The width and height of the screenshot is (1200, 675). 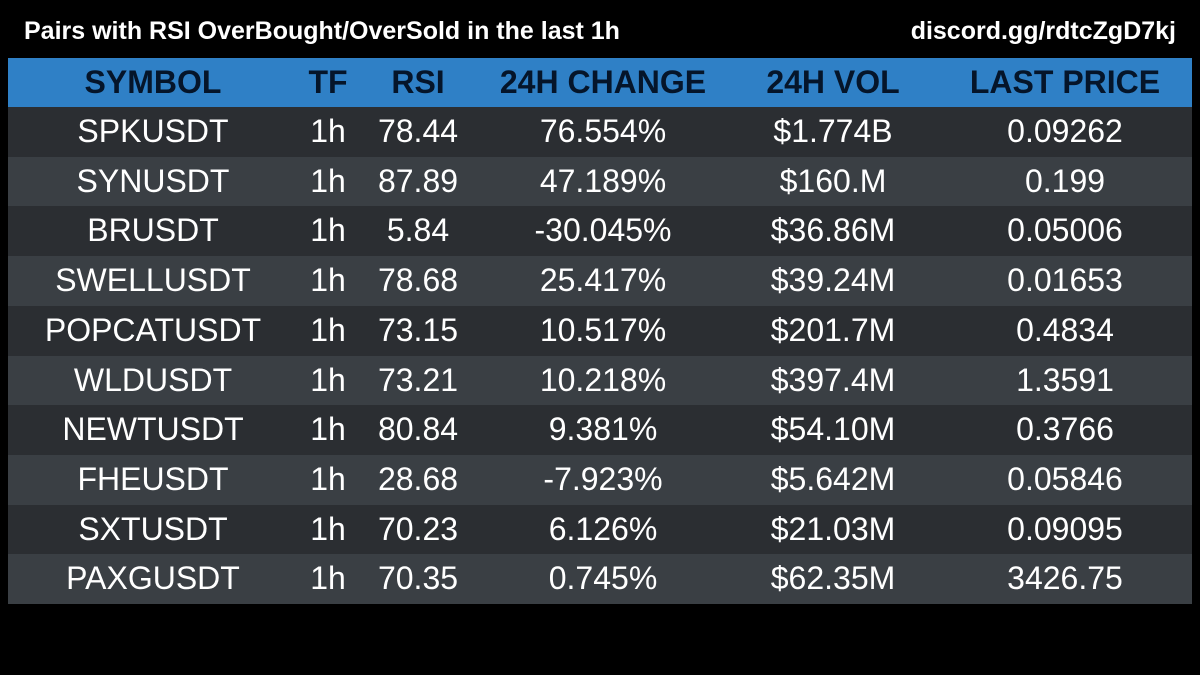 What do you see at coordinates (603, 231) in the screenshot?
I see `cell-24h-change: -30.045%` at bounding box center [603, 231].